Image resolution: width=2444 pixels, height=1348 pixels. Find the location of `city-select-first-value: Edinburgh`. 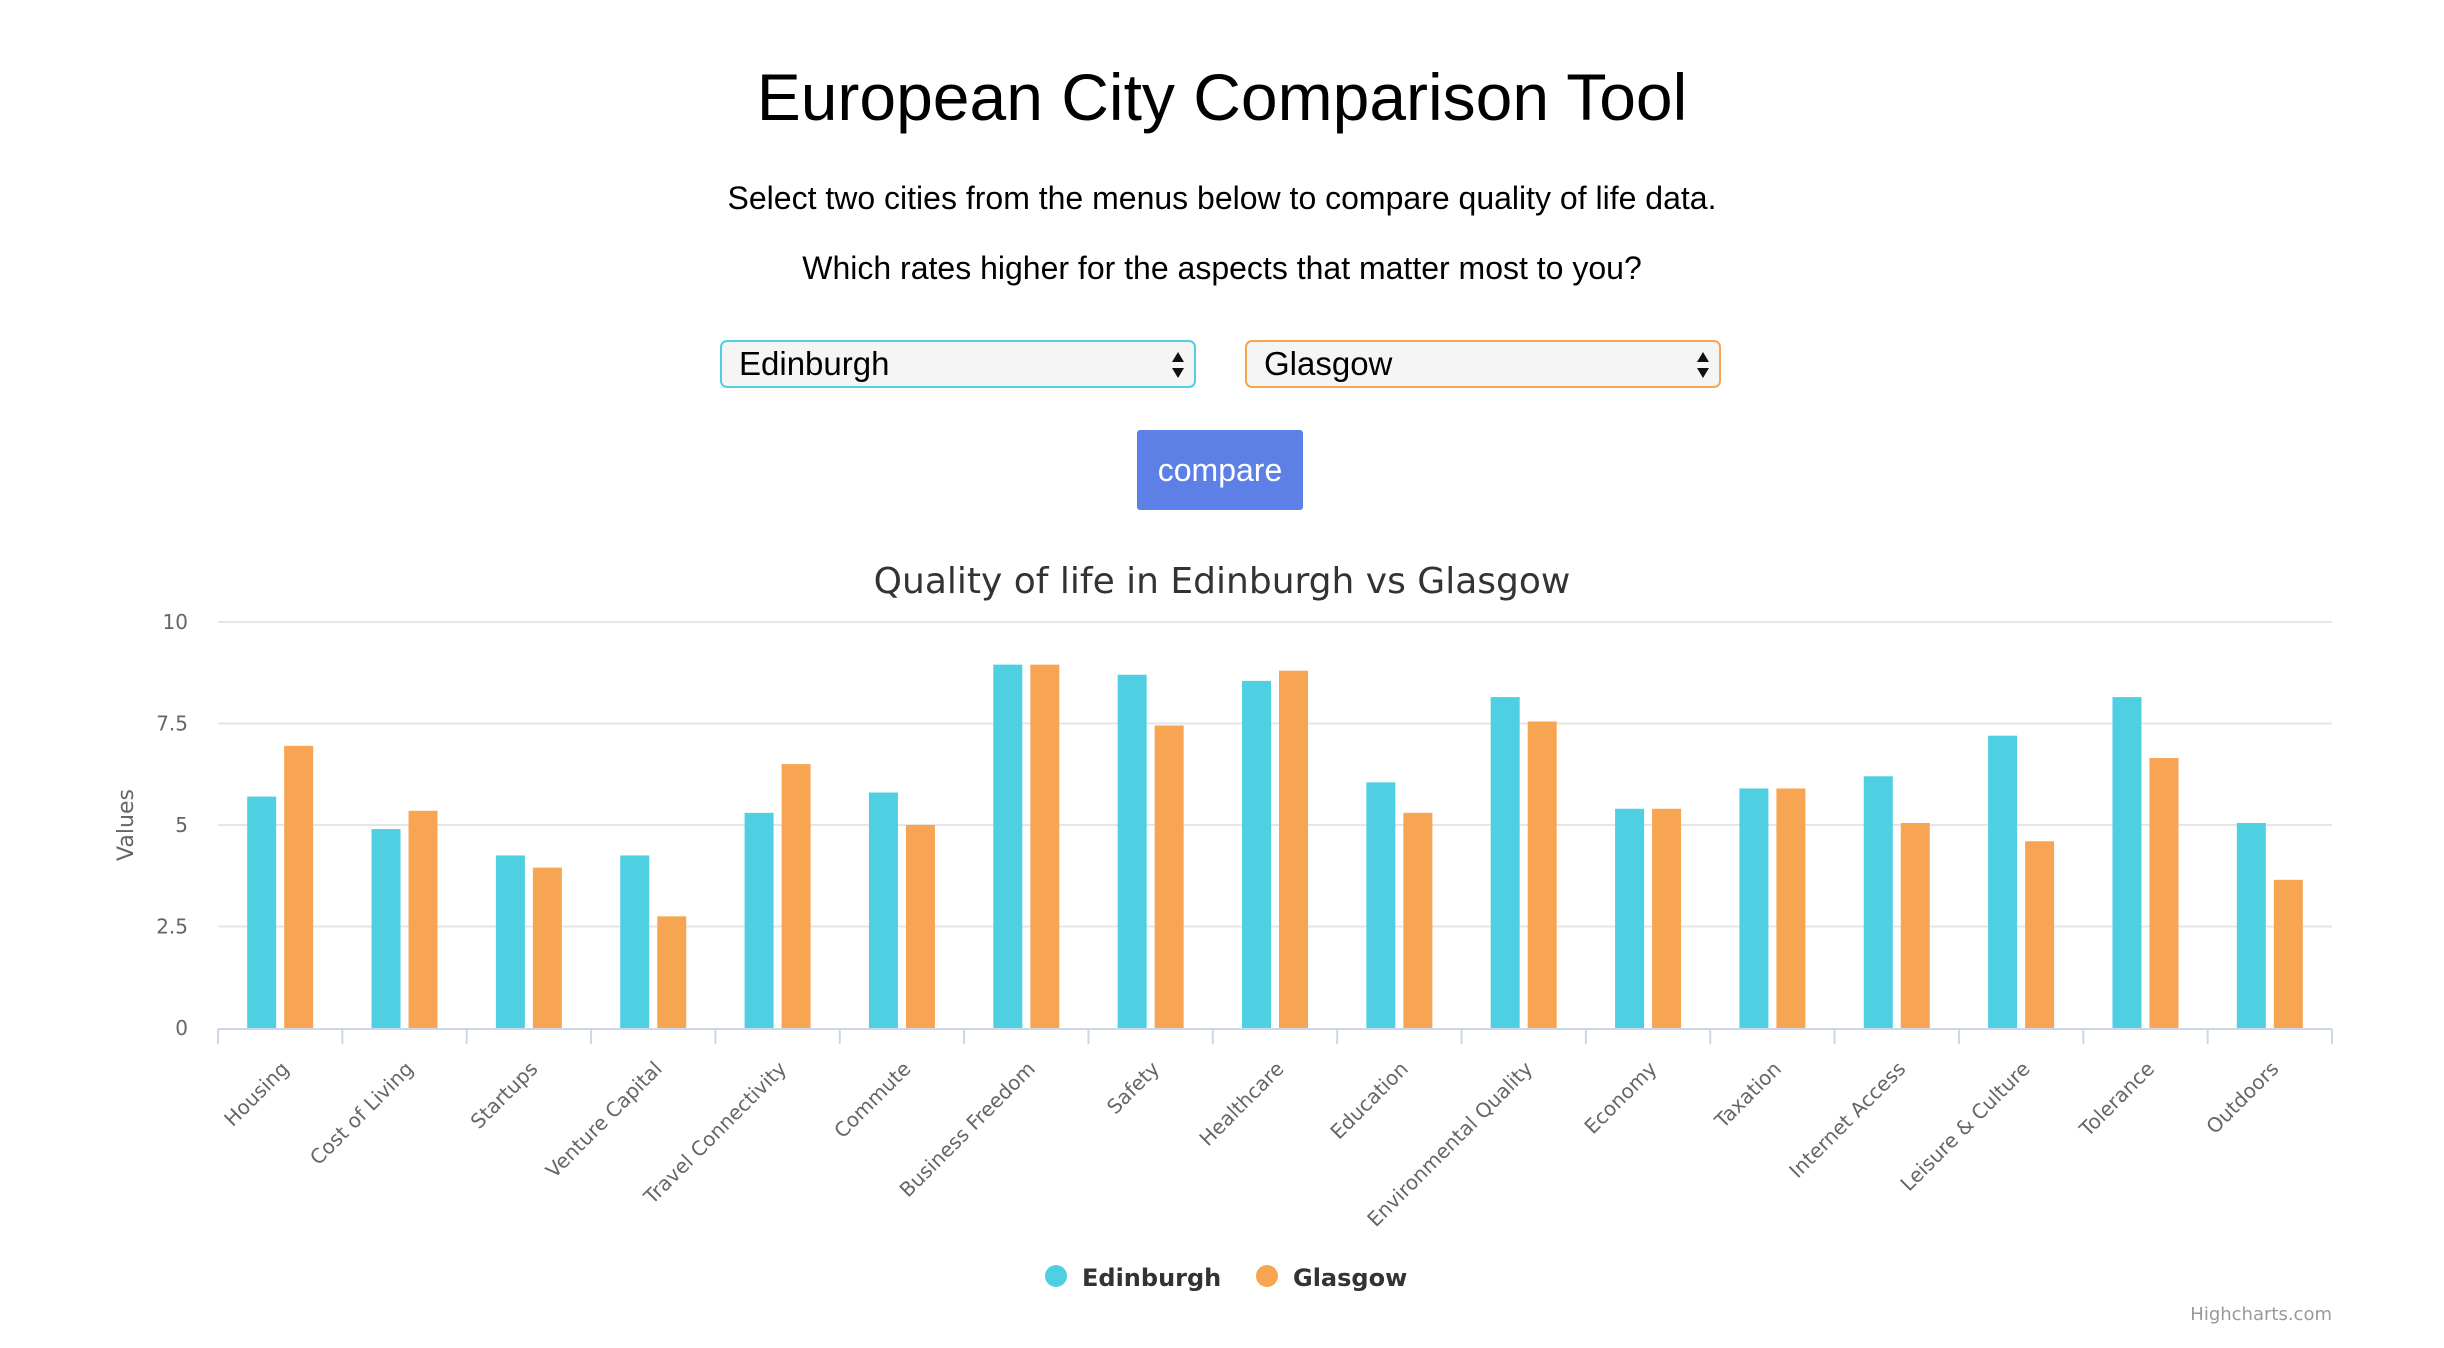

city-select-first-value: Edinburgh is located at coordinates (814, 363).